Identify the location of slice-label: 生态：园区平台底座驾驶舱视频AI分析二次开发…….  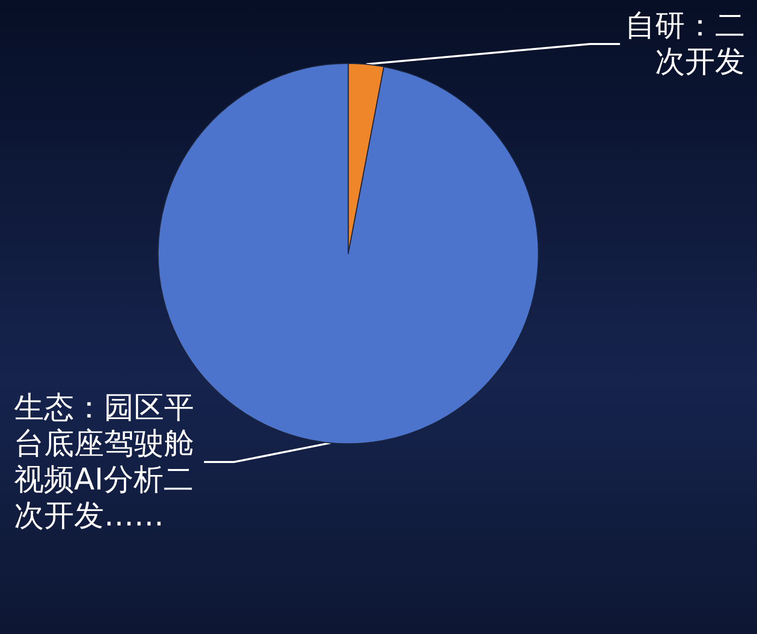
(104, 462).